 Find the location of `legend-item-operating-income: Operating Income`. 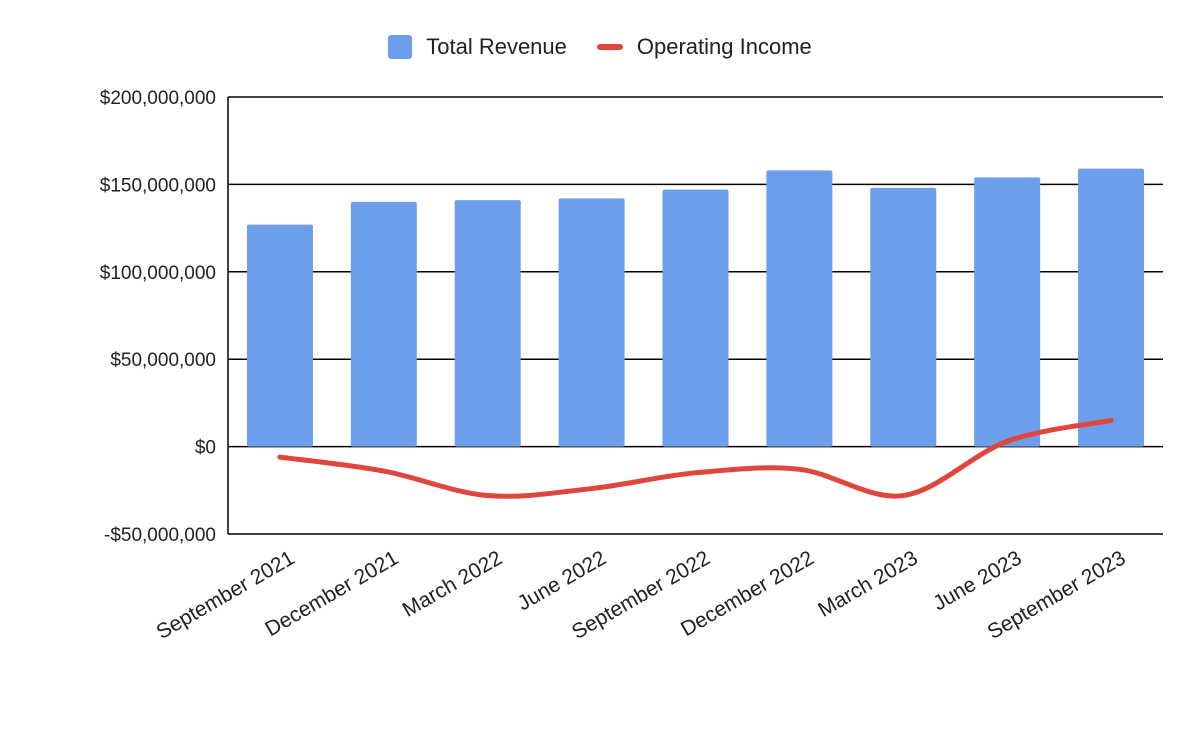

legend-item-operating-income: Operating Income is located at coordinates (704, 47).